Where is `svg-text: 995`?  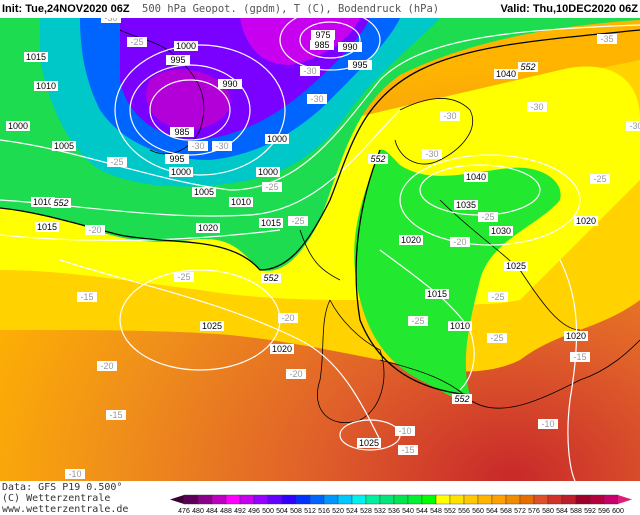 svg-text: 995 is located at coordinates (177, 60).